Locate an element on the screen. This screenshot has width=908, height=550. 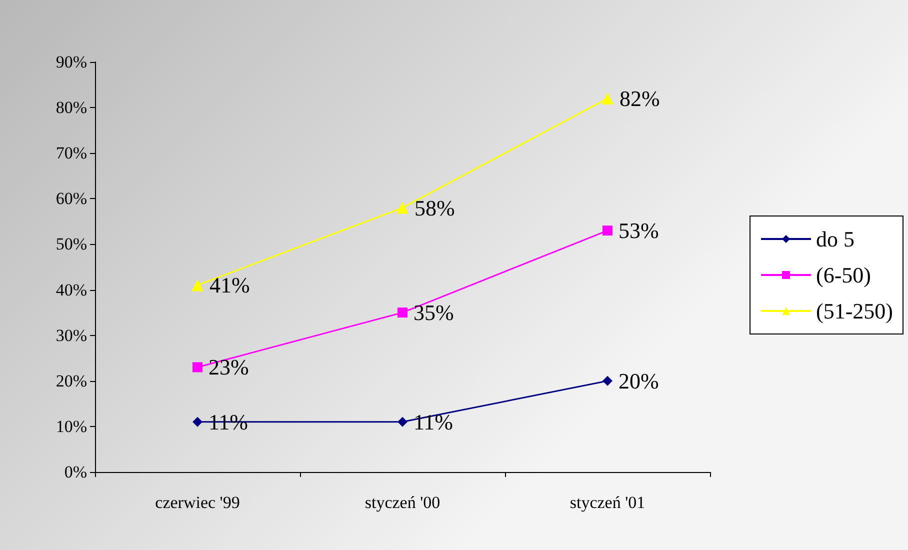
legend-label: (6-50) is located at coordinates (844, 275).